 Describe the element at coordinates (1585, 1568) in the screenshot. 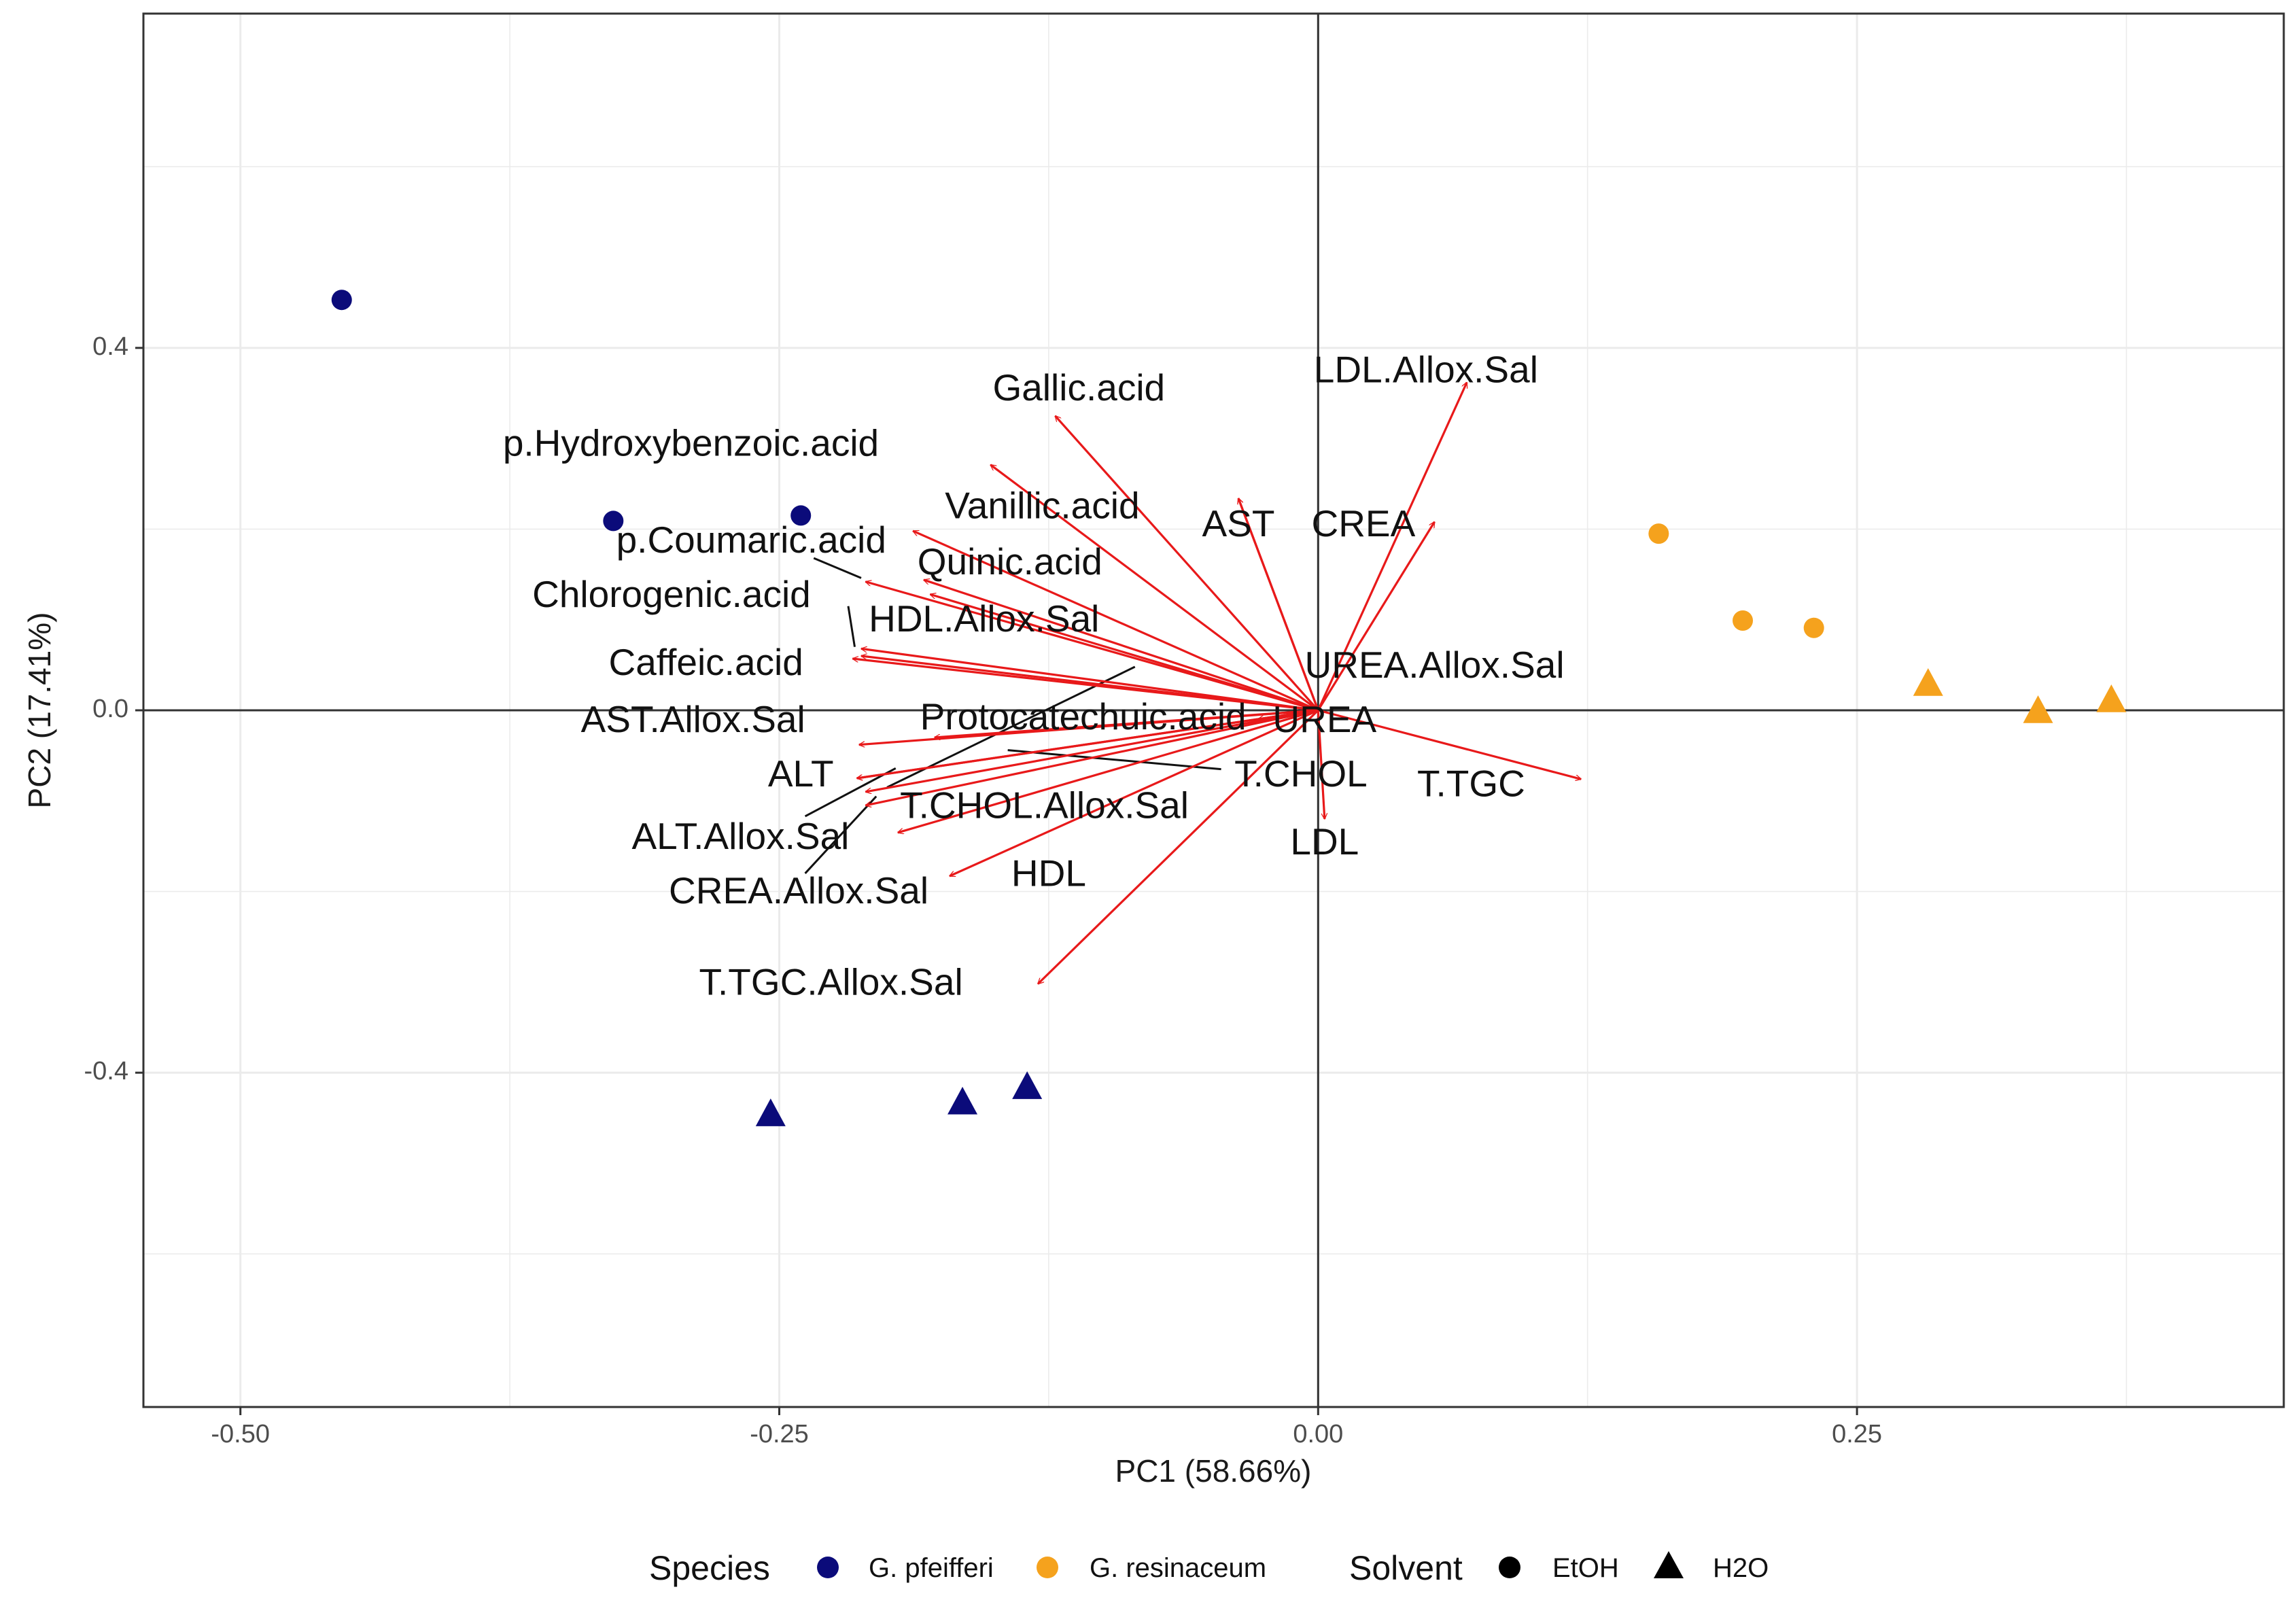

I see `legend-label-etoh: EtOH` at that location.